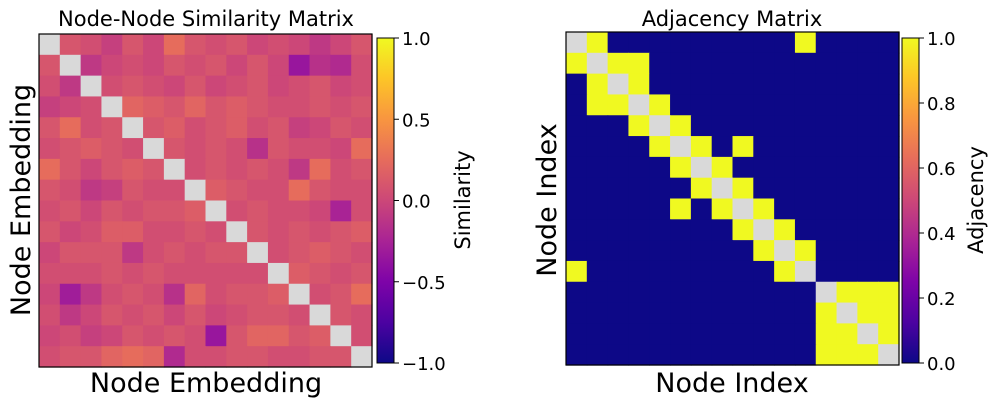  What do you see at coordinates (732, 19) in the screenshot?
I see `adjacency-title: Adjacency Matrix` at bounding box center [732, 19].